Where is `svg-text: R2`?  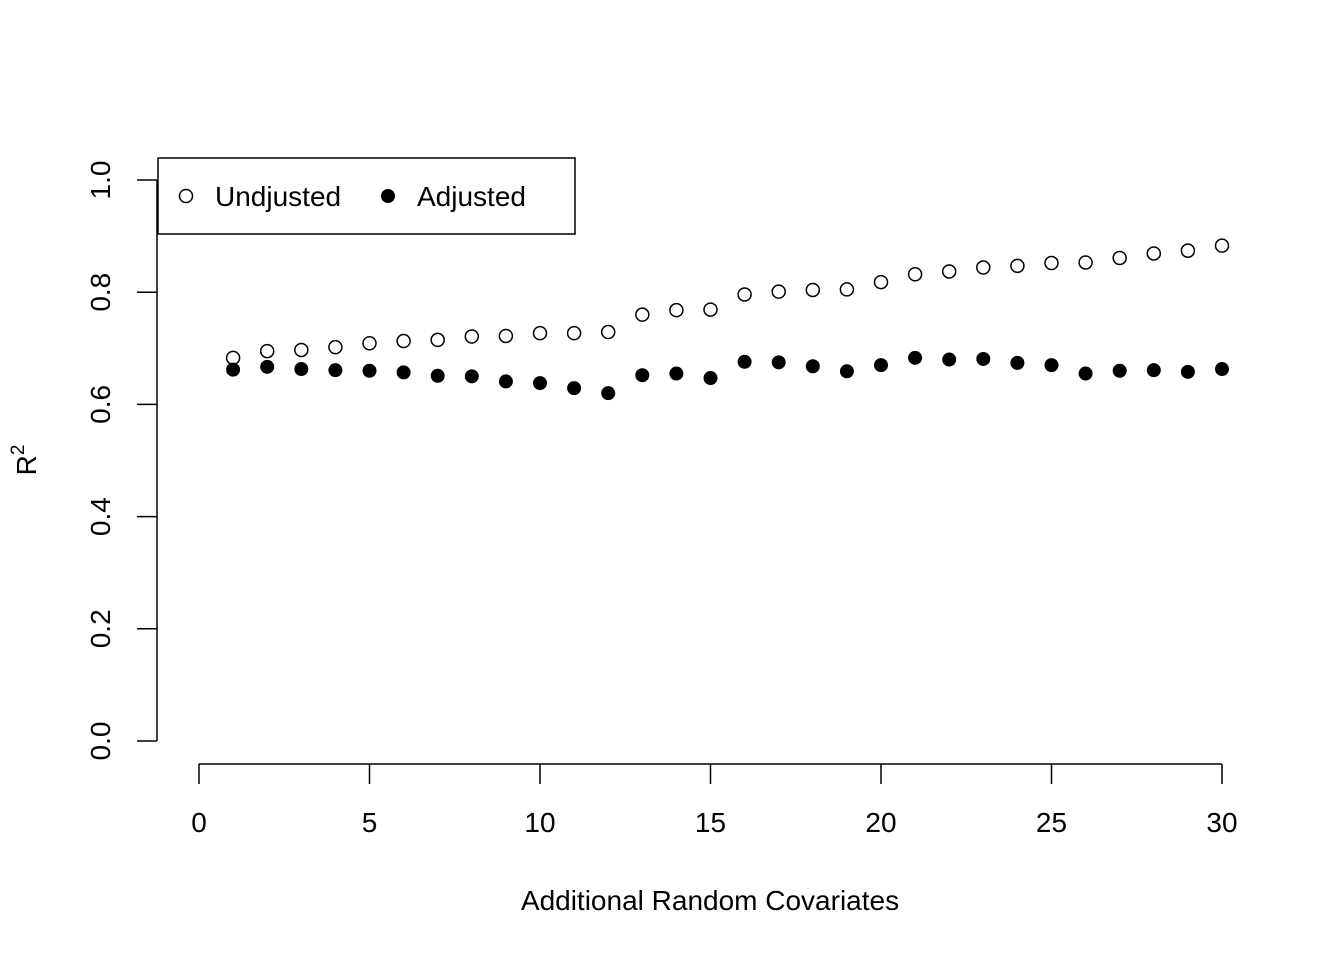 svg-text: R2 is located at coordinates (25, 460).